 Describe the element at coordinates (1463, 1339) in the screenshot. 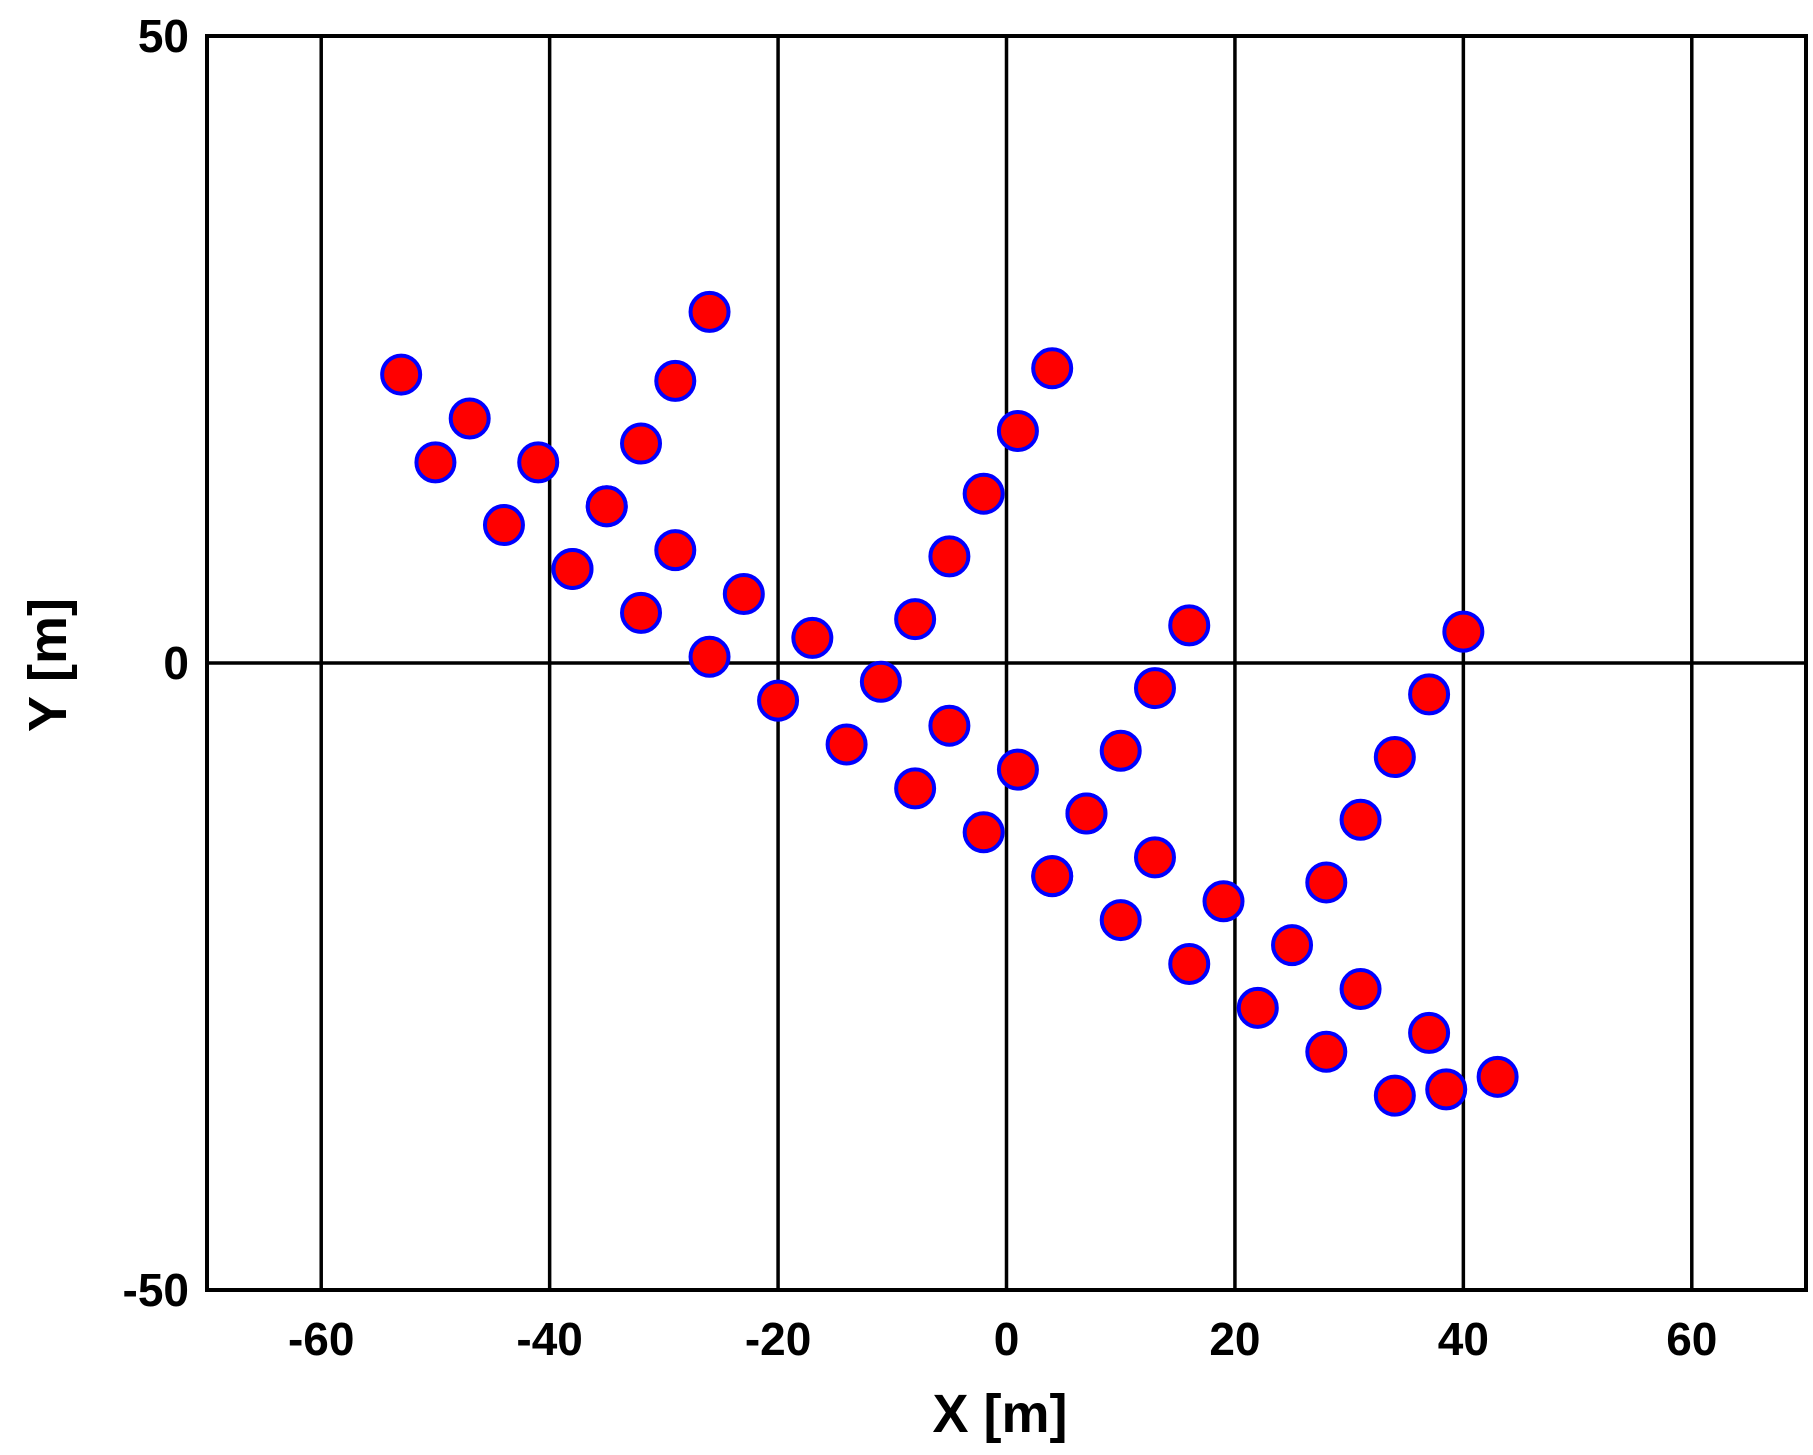

I see `x-tick-label: 40` at that location.